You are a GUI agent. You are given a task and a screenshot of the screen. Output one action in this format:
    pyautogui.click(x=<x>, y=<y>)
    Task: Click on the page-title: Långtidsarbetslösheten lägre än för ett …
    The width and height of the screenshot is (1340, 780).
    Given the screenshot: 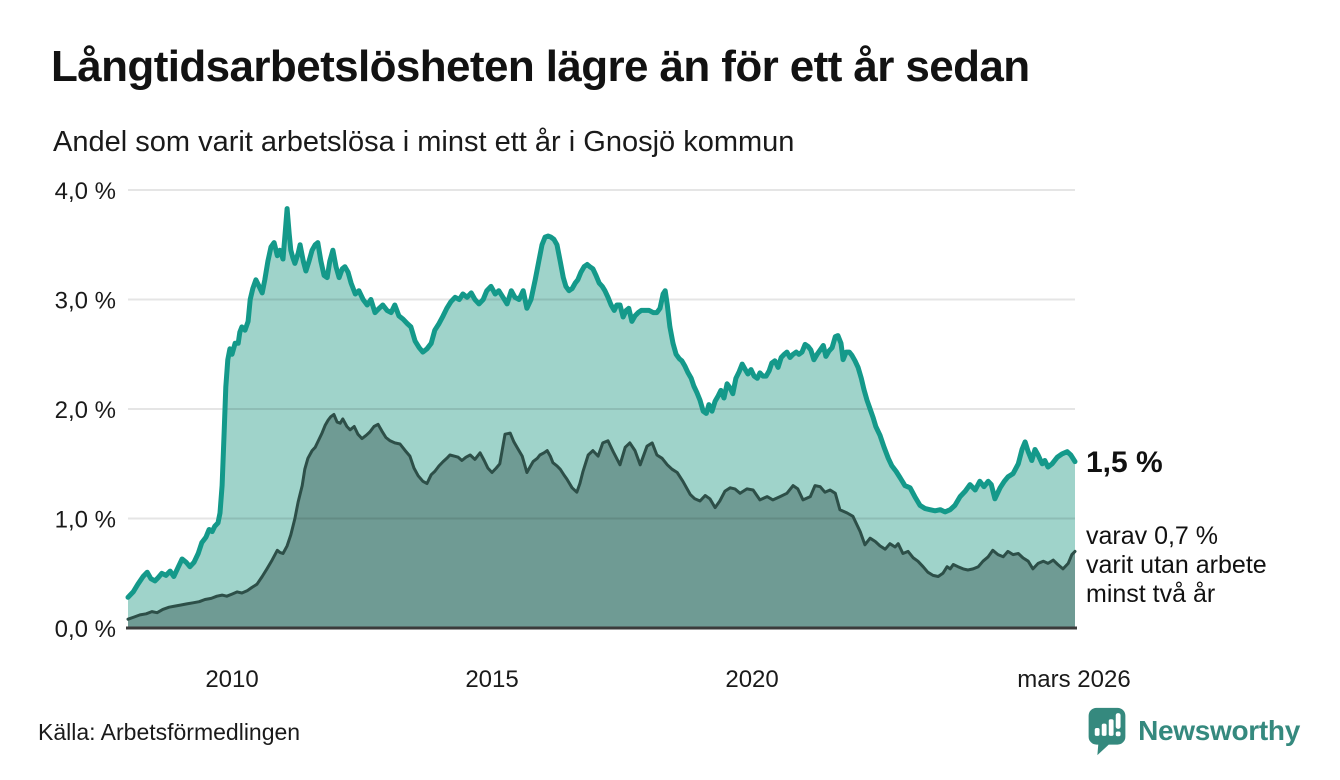 What is the action you would take?
    pyautogui.click(x=540, y=66)
    